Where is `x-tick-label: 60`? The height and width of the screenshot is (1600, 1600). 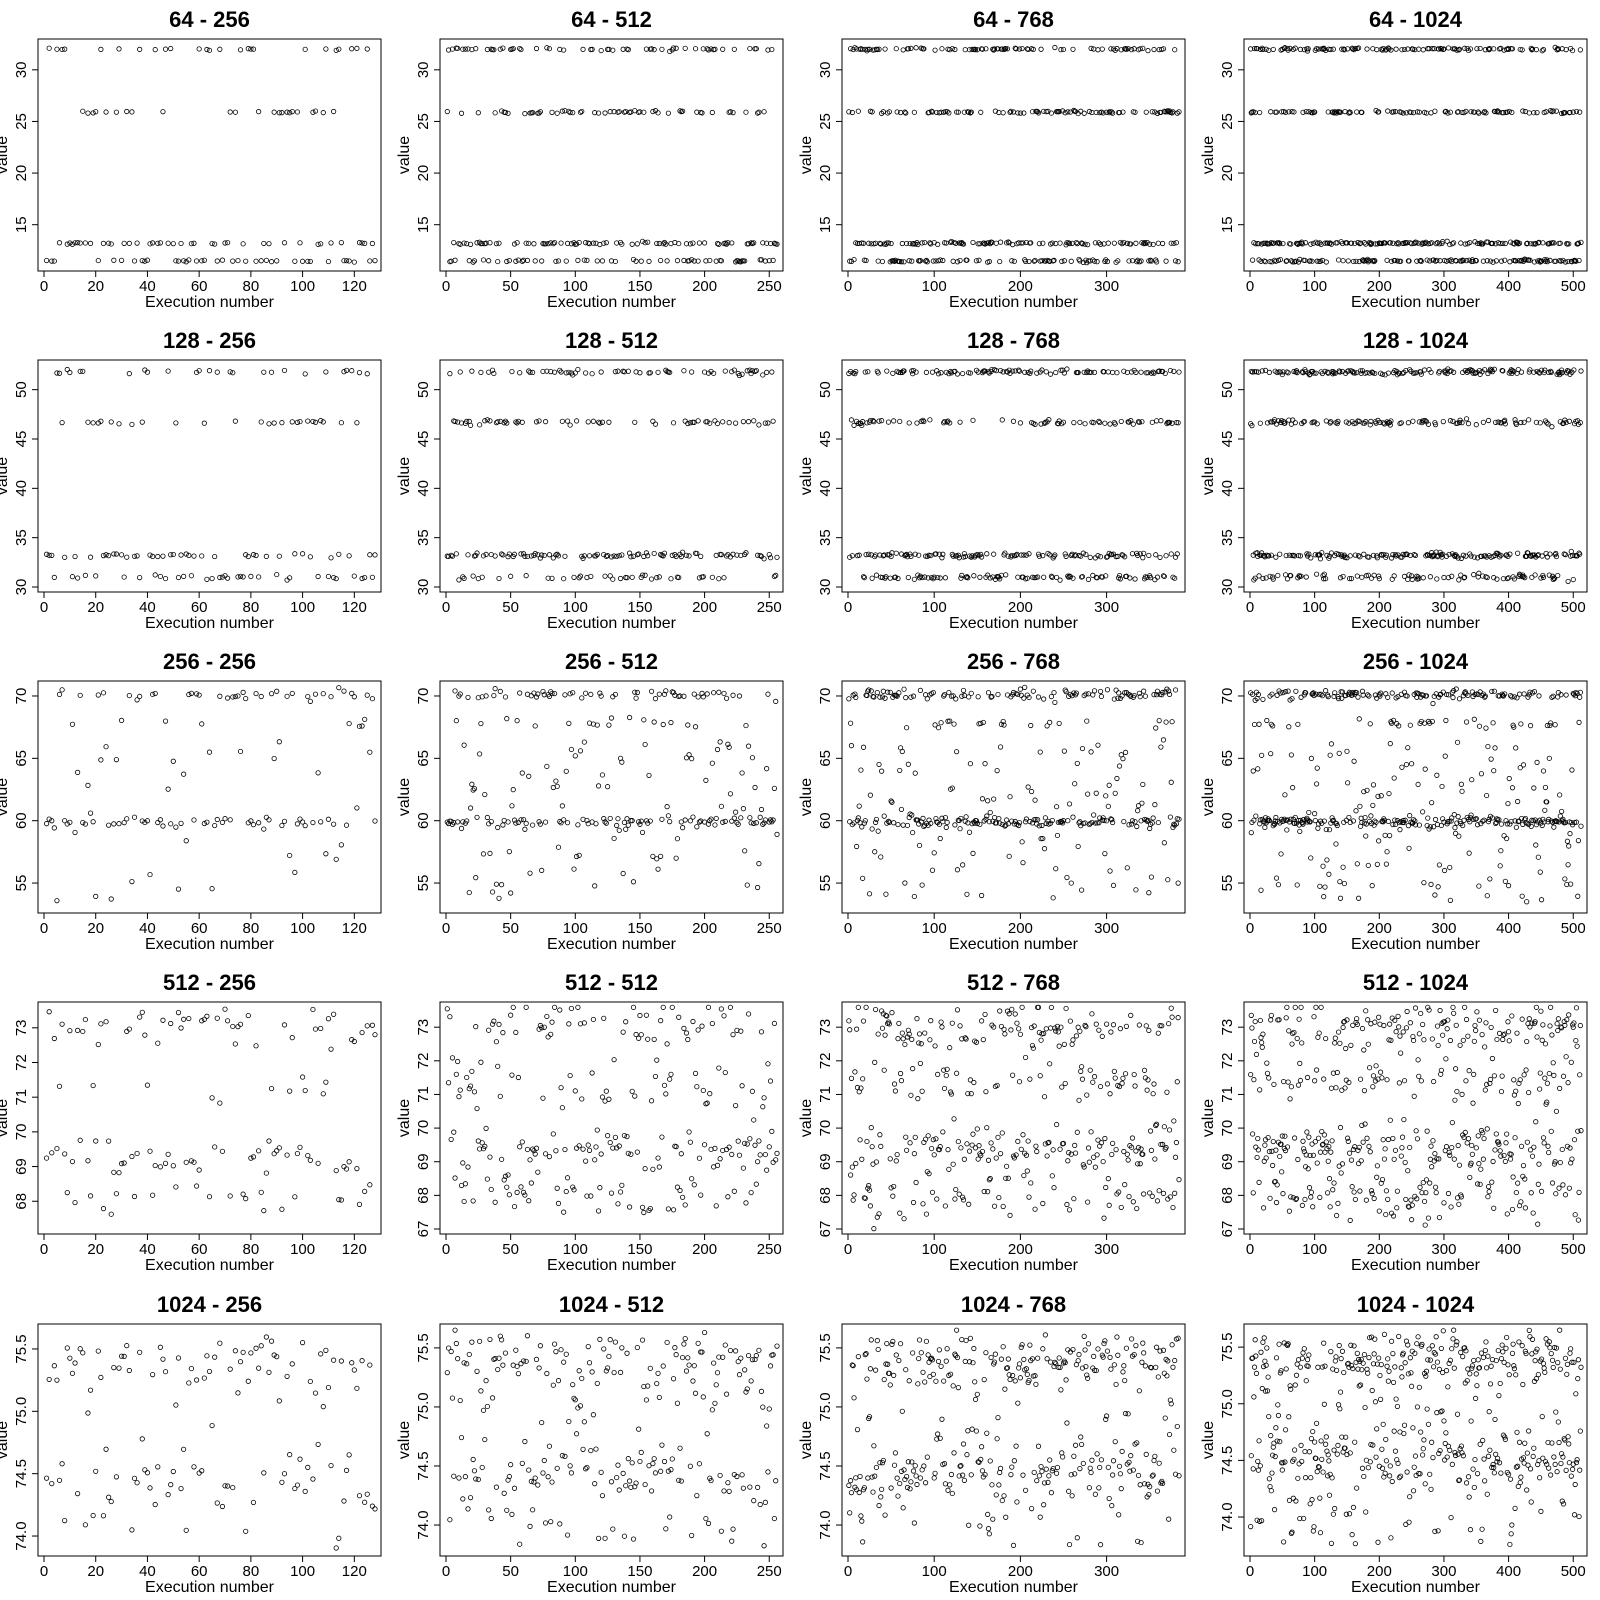 x-tick-label: 60 is located at coordinates (199, 1249).